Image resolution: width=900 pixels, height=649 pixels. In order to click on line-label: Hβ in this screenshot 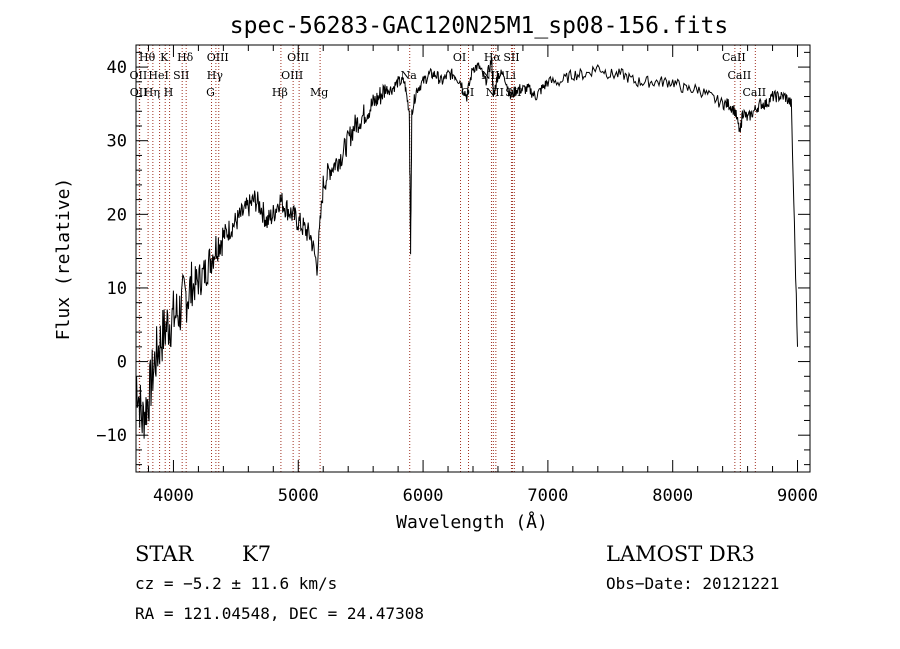, I will do `click(280, 92)`.